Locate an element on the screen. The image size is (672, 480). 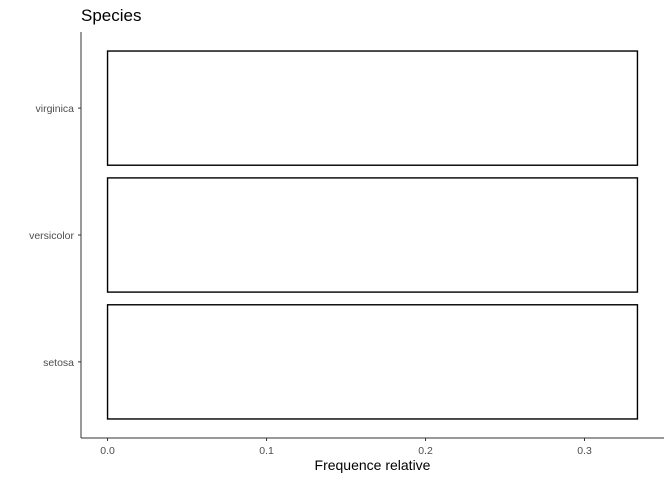
y-tick-label: setosa is located at coordinates (58, 363).